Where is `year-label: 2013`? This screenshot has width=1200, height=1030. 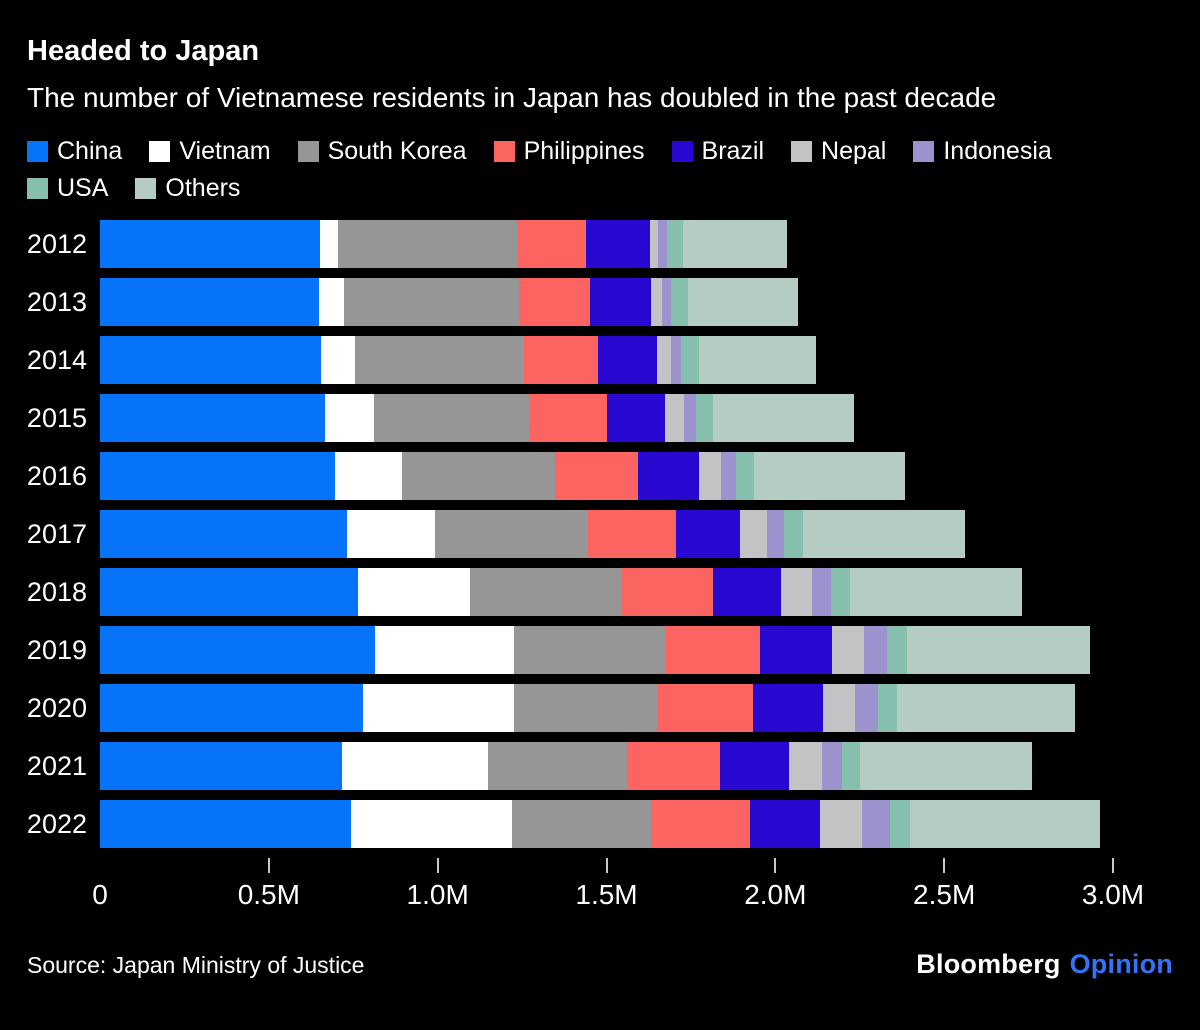 year-label: 2013 is located at coordinates (56, 301).